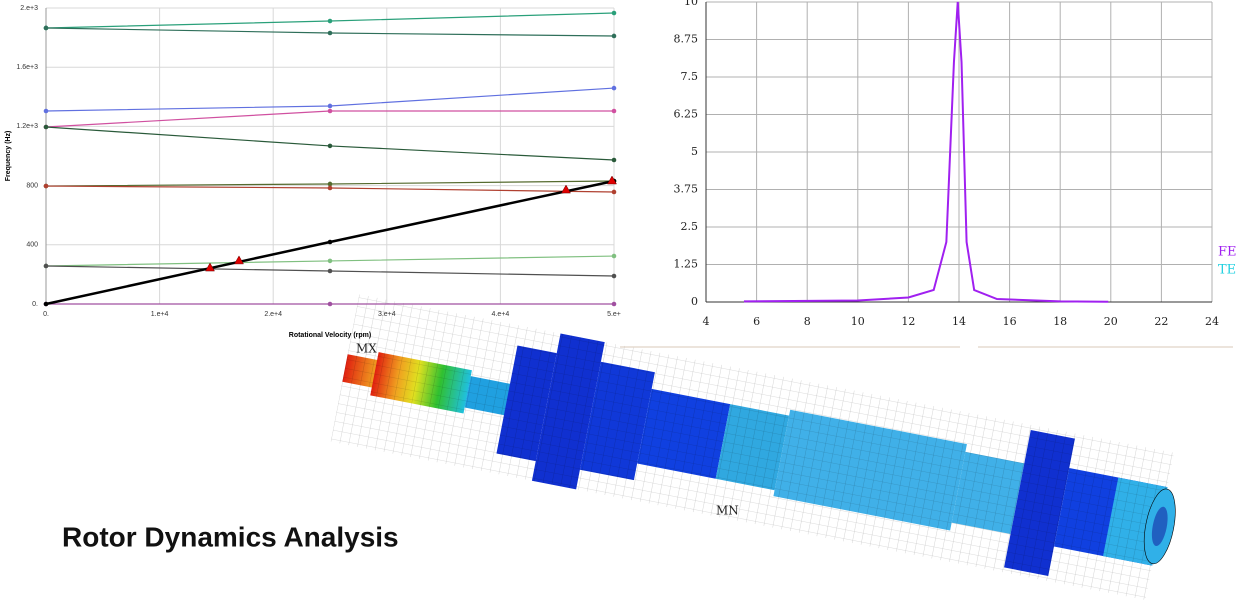 The image size is (1237, 613). Describe the element at coordinates (1212, 321) in the screenshot. I see `x-tick-label: 24` at that location.